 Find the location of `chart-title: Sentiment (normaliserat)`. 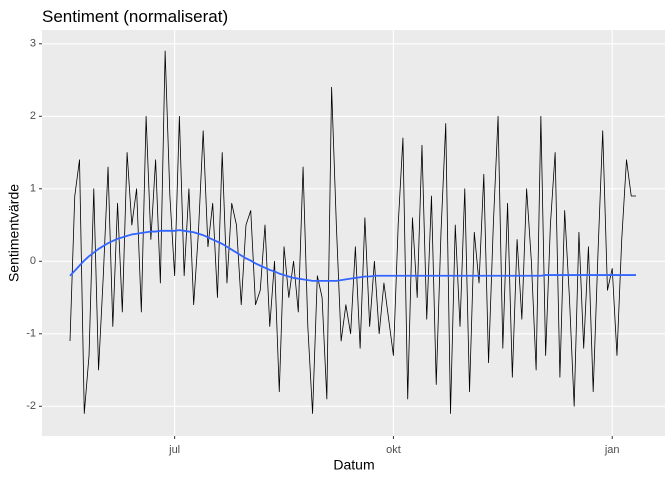

chart-title: Sentiment (normaliserat) is located at coordinates (135, 16).